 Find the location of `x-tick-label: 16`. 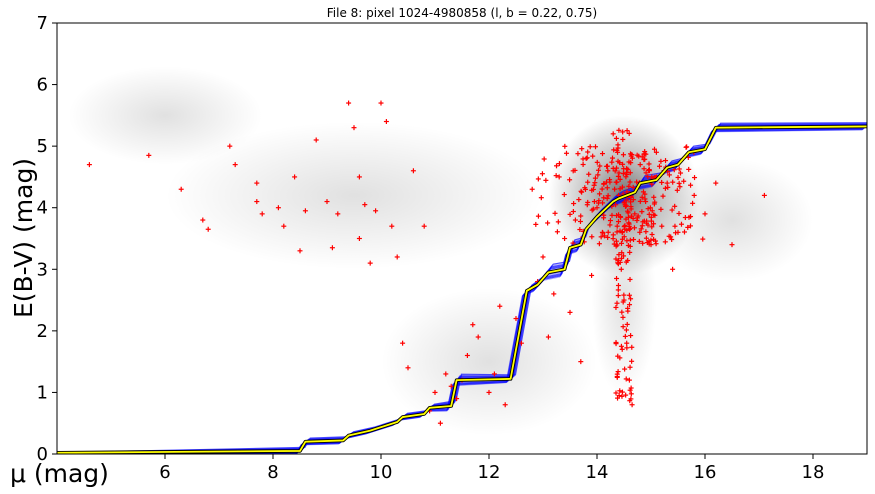

x-tick-label: 16 is located at coordinates (705, 472).